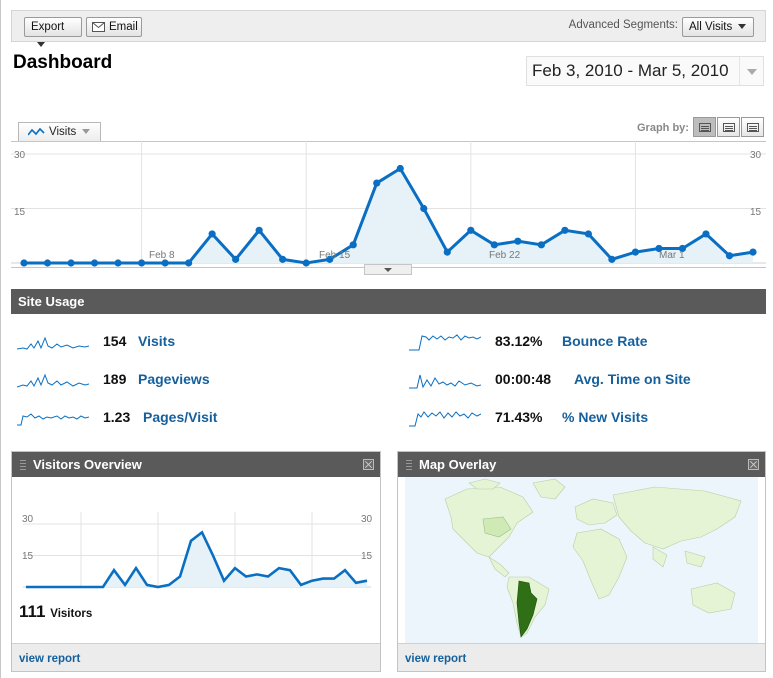  What do you see at coordinates (196, 464) in the screenshot?
I see `visitors-overview-header: Visitors Overview` at bounding box center [196, 464].